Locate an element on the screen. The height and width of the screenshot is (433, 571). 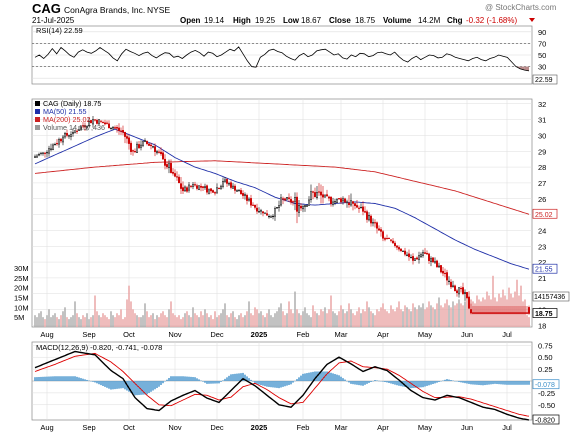
rsi-badge-text: 22.59 is located at coordinates (544, 80).